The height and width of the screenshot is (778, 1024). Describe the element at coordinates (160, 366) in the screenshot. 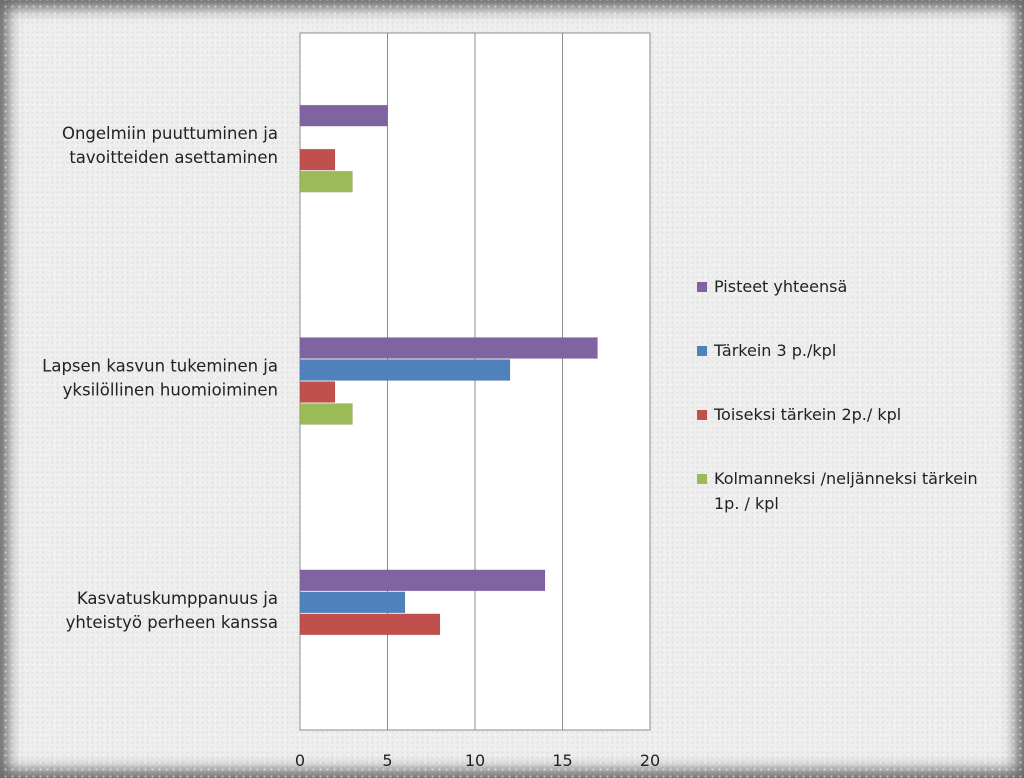

I see `category-label: Lapsen kasvun tukeminen ja` at that location.